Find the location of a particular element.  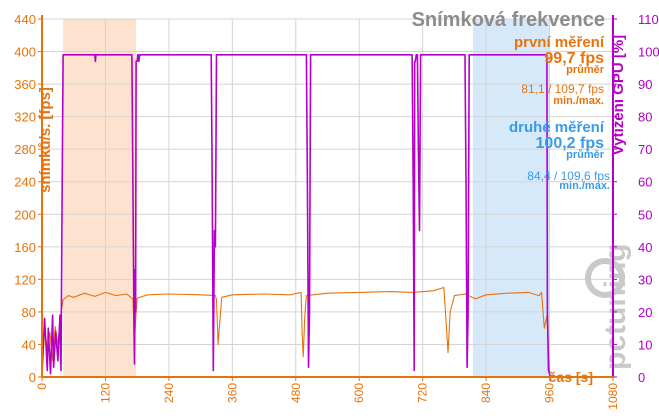

y-tick-left-label: 440 is located at coordinates (25, 19).